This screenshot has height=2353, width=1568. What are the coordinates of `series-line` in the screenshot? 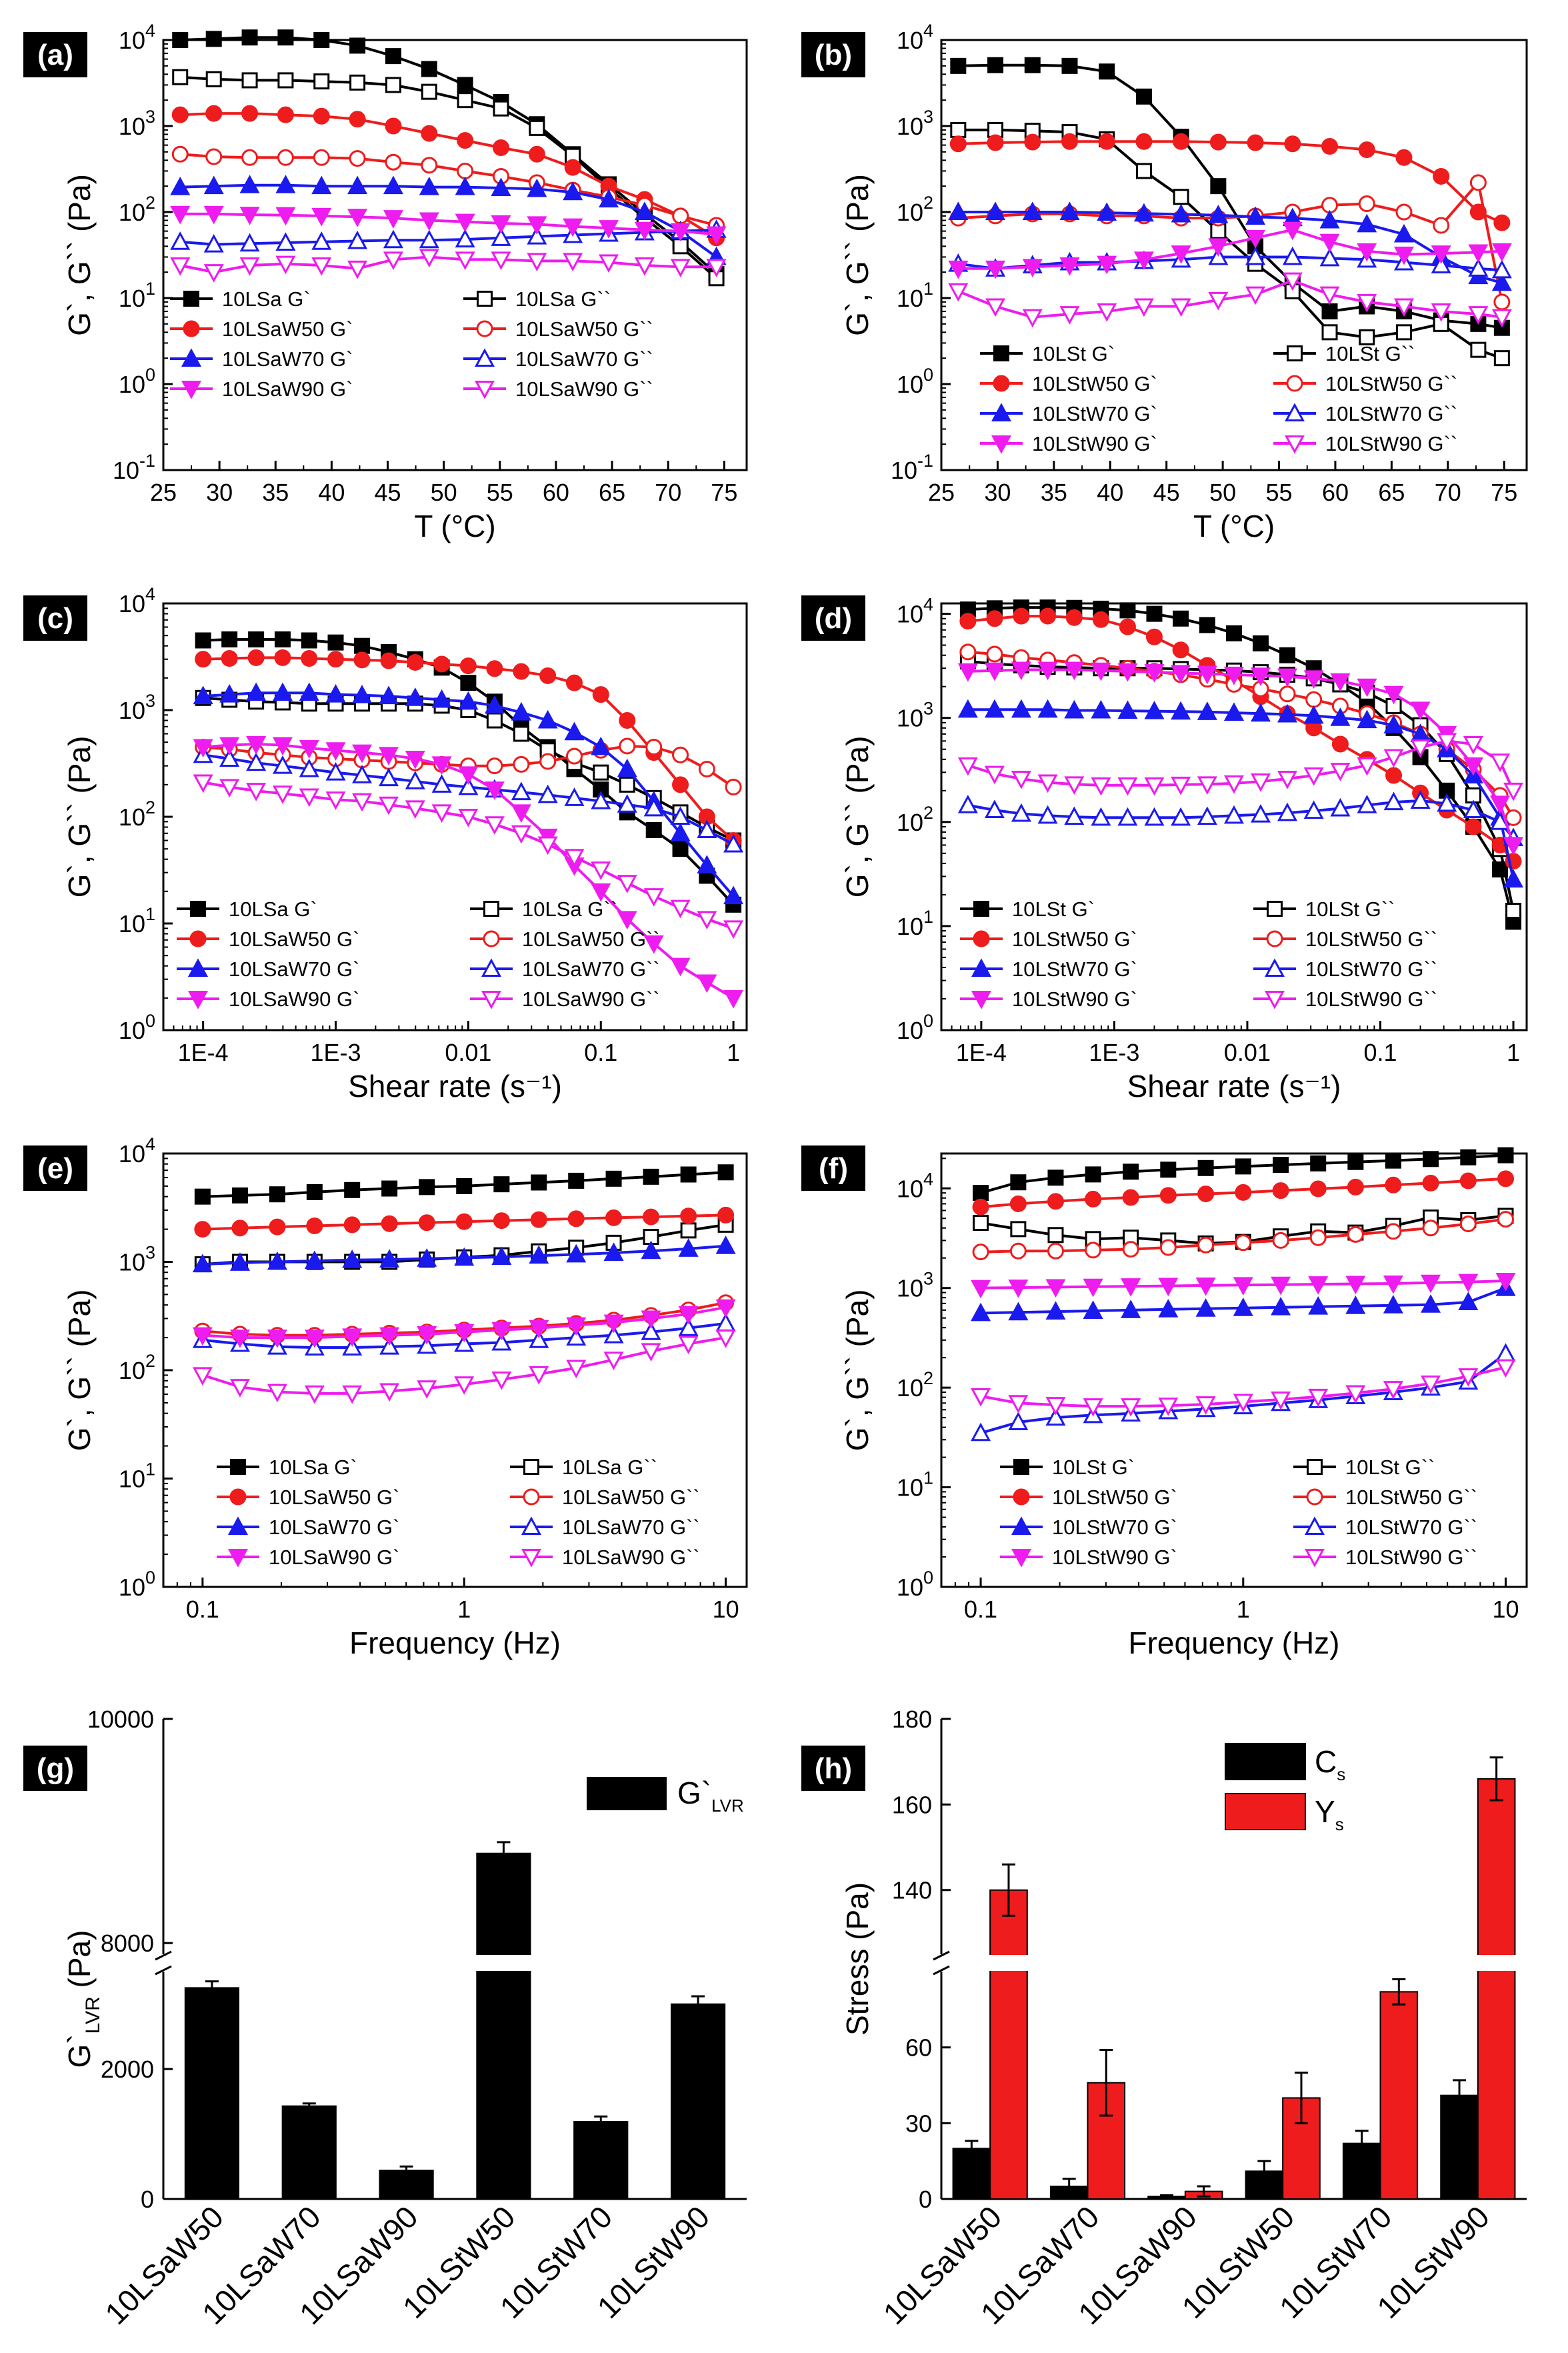 It's located at (1230, 299).